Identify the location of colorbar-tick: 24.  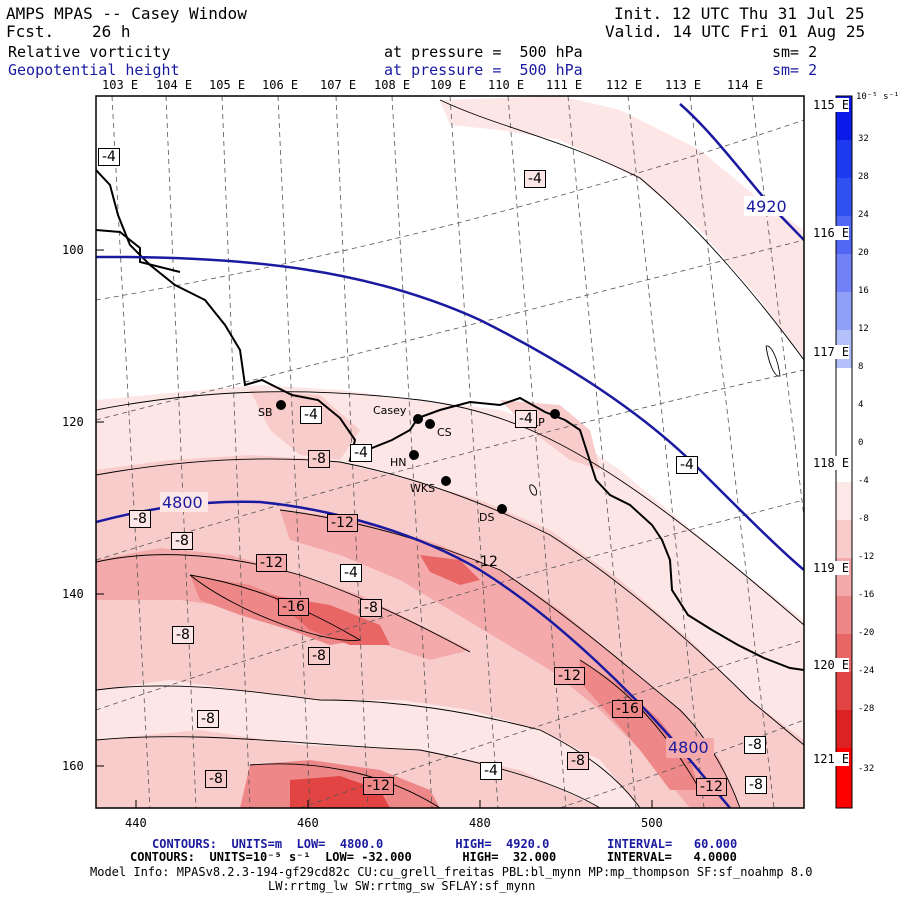
(863, 215).